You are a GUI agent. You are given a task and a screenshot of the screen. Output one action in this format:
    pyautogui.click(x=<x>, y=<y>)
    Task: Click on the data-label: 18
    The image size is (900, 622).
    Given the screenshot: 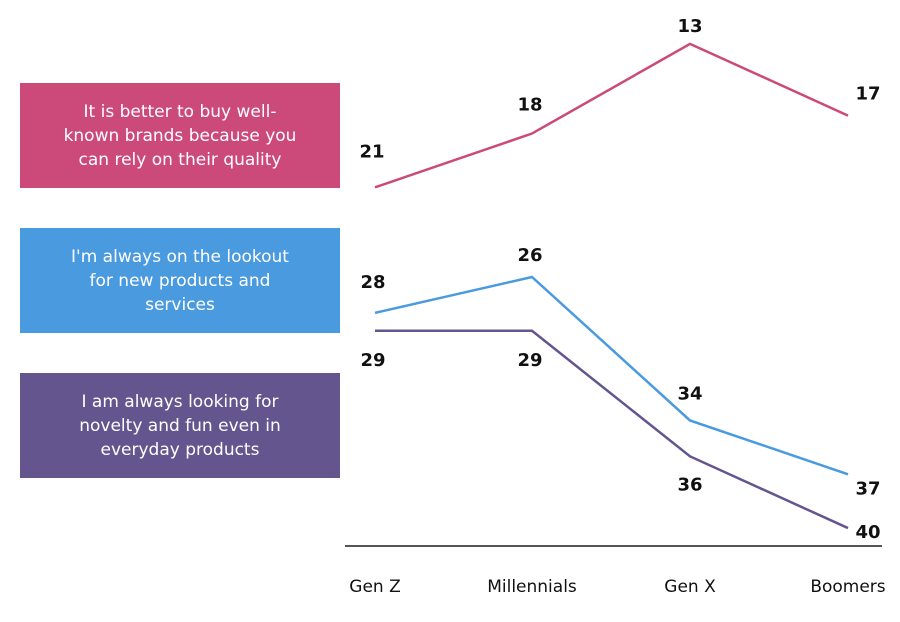 What is the action you would take?
    pyautogui.click(x=529, y=105)
    